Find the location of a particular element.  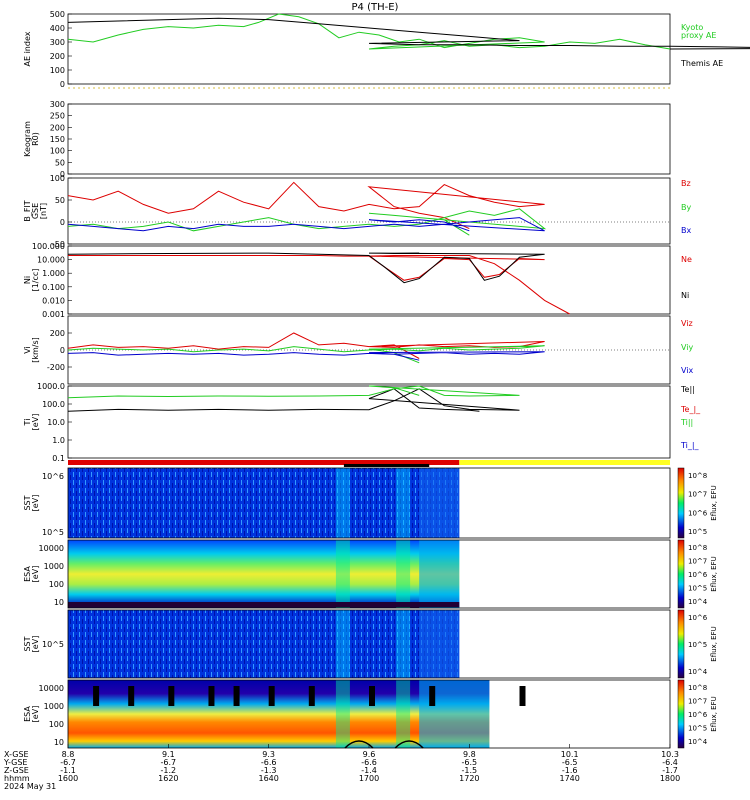

velocity-panel: Vi [km/s] -200 0 200 Viz Viy Vix is located at coordinates (358, 350).